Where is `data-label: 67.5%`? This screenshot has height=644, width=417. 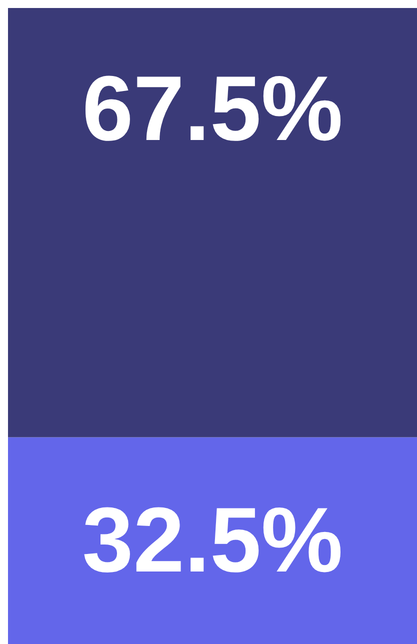 data-label: 67.5% is located at coordinates (212, 109).